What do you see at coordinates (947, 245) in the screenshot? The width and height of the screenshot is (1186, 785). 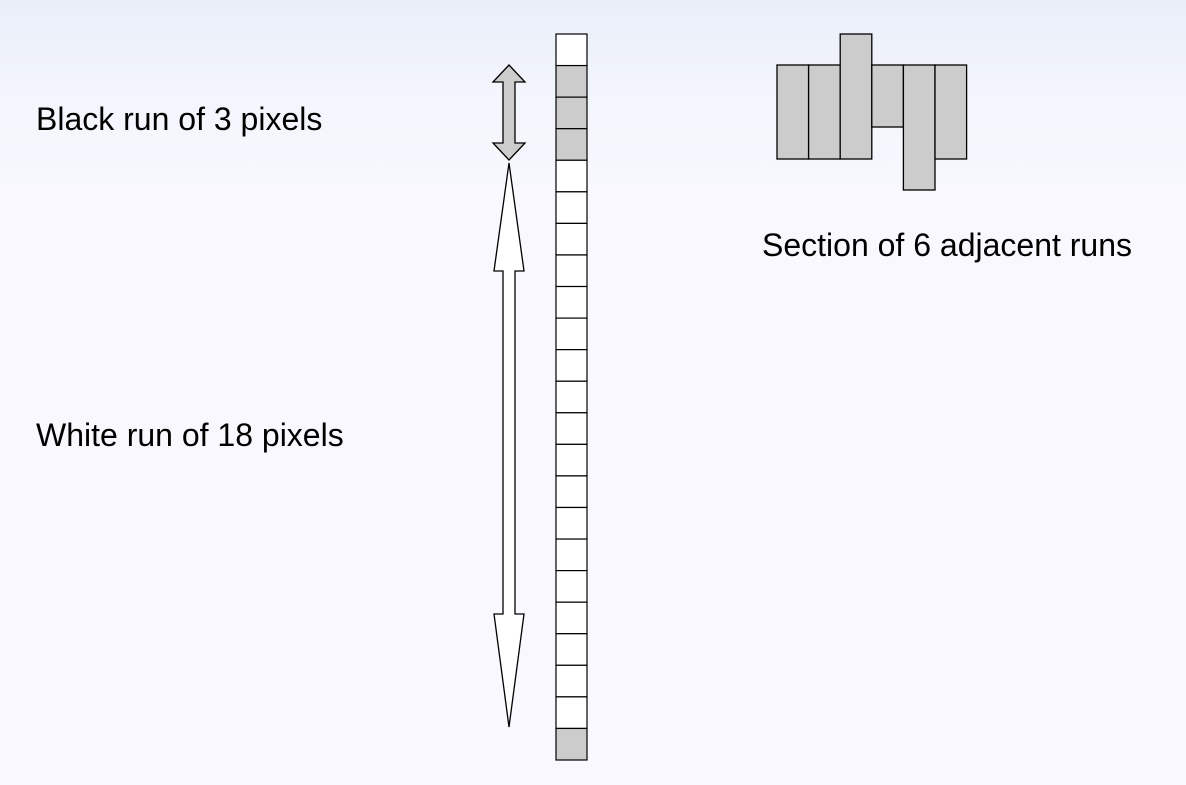 I see `section-runs-label: Section of 6 adjacent runs` at bounding box center [947, 245].